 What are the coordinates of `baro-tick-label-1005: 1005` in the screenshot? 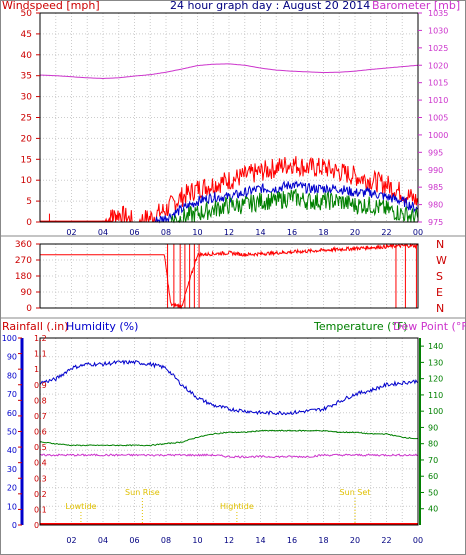 It's located at (438, 118).